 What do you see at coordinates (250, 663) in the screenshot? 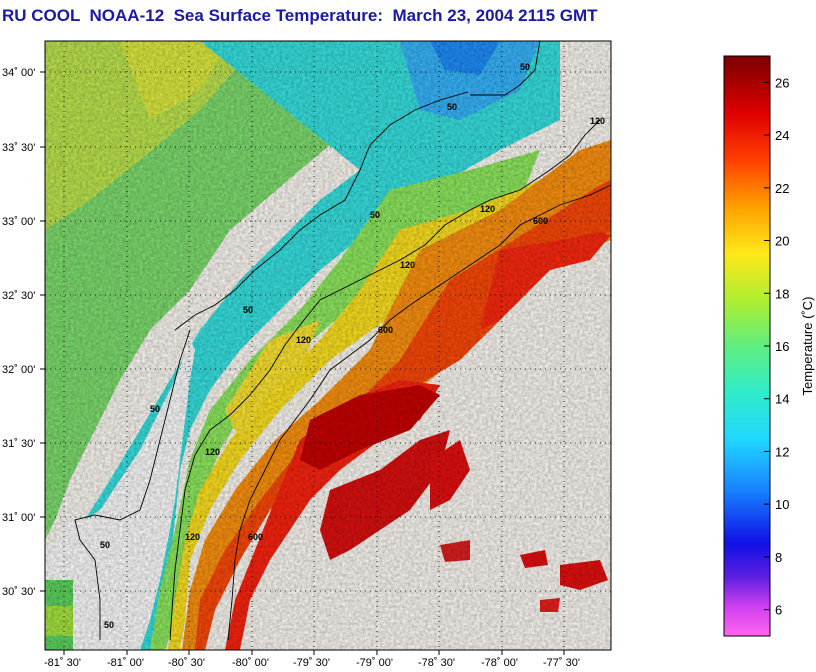
I see `lon-label: -80˚ 00'` at bounding box center [250, 663].